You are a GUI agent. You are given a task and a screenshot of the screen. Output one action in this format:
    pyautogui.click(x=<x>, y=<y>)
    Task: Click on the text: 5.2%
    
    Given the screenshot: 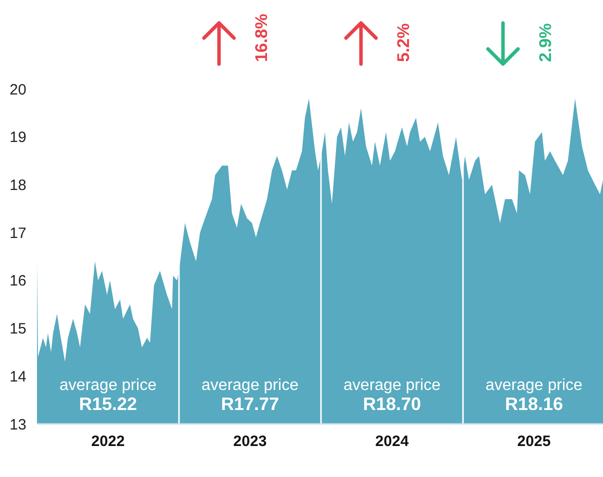 What is the action you would take?
    pyautogui.click(x=403, y=42)
    